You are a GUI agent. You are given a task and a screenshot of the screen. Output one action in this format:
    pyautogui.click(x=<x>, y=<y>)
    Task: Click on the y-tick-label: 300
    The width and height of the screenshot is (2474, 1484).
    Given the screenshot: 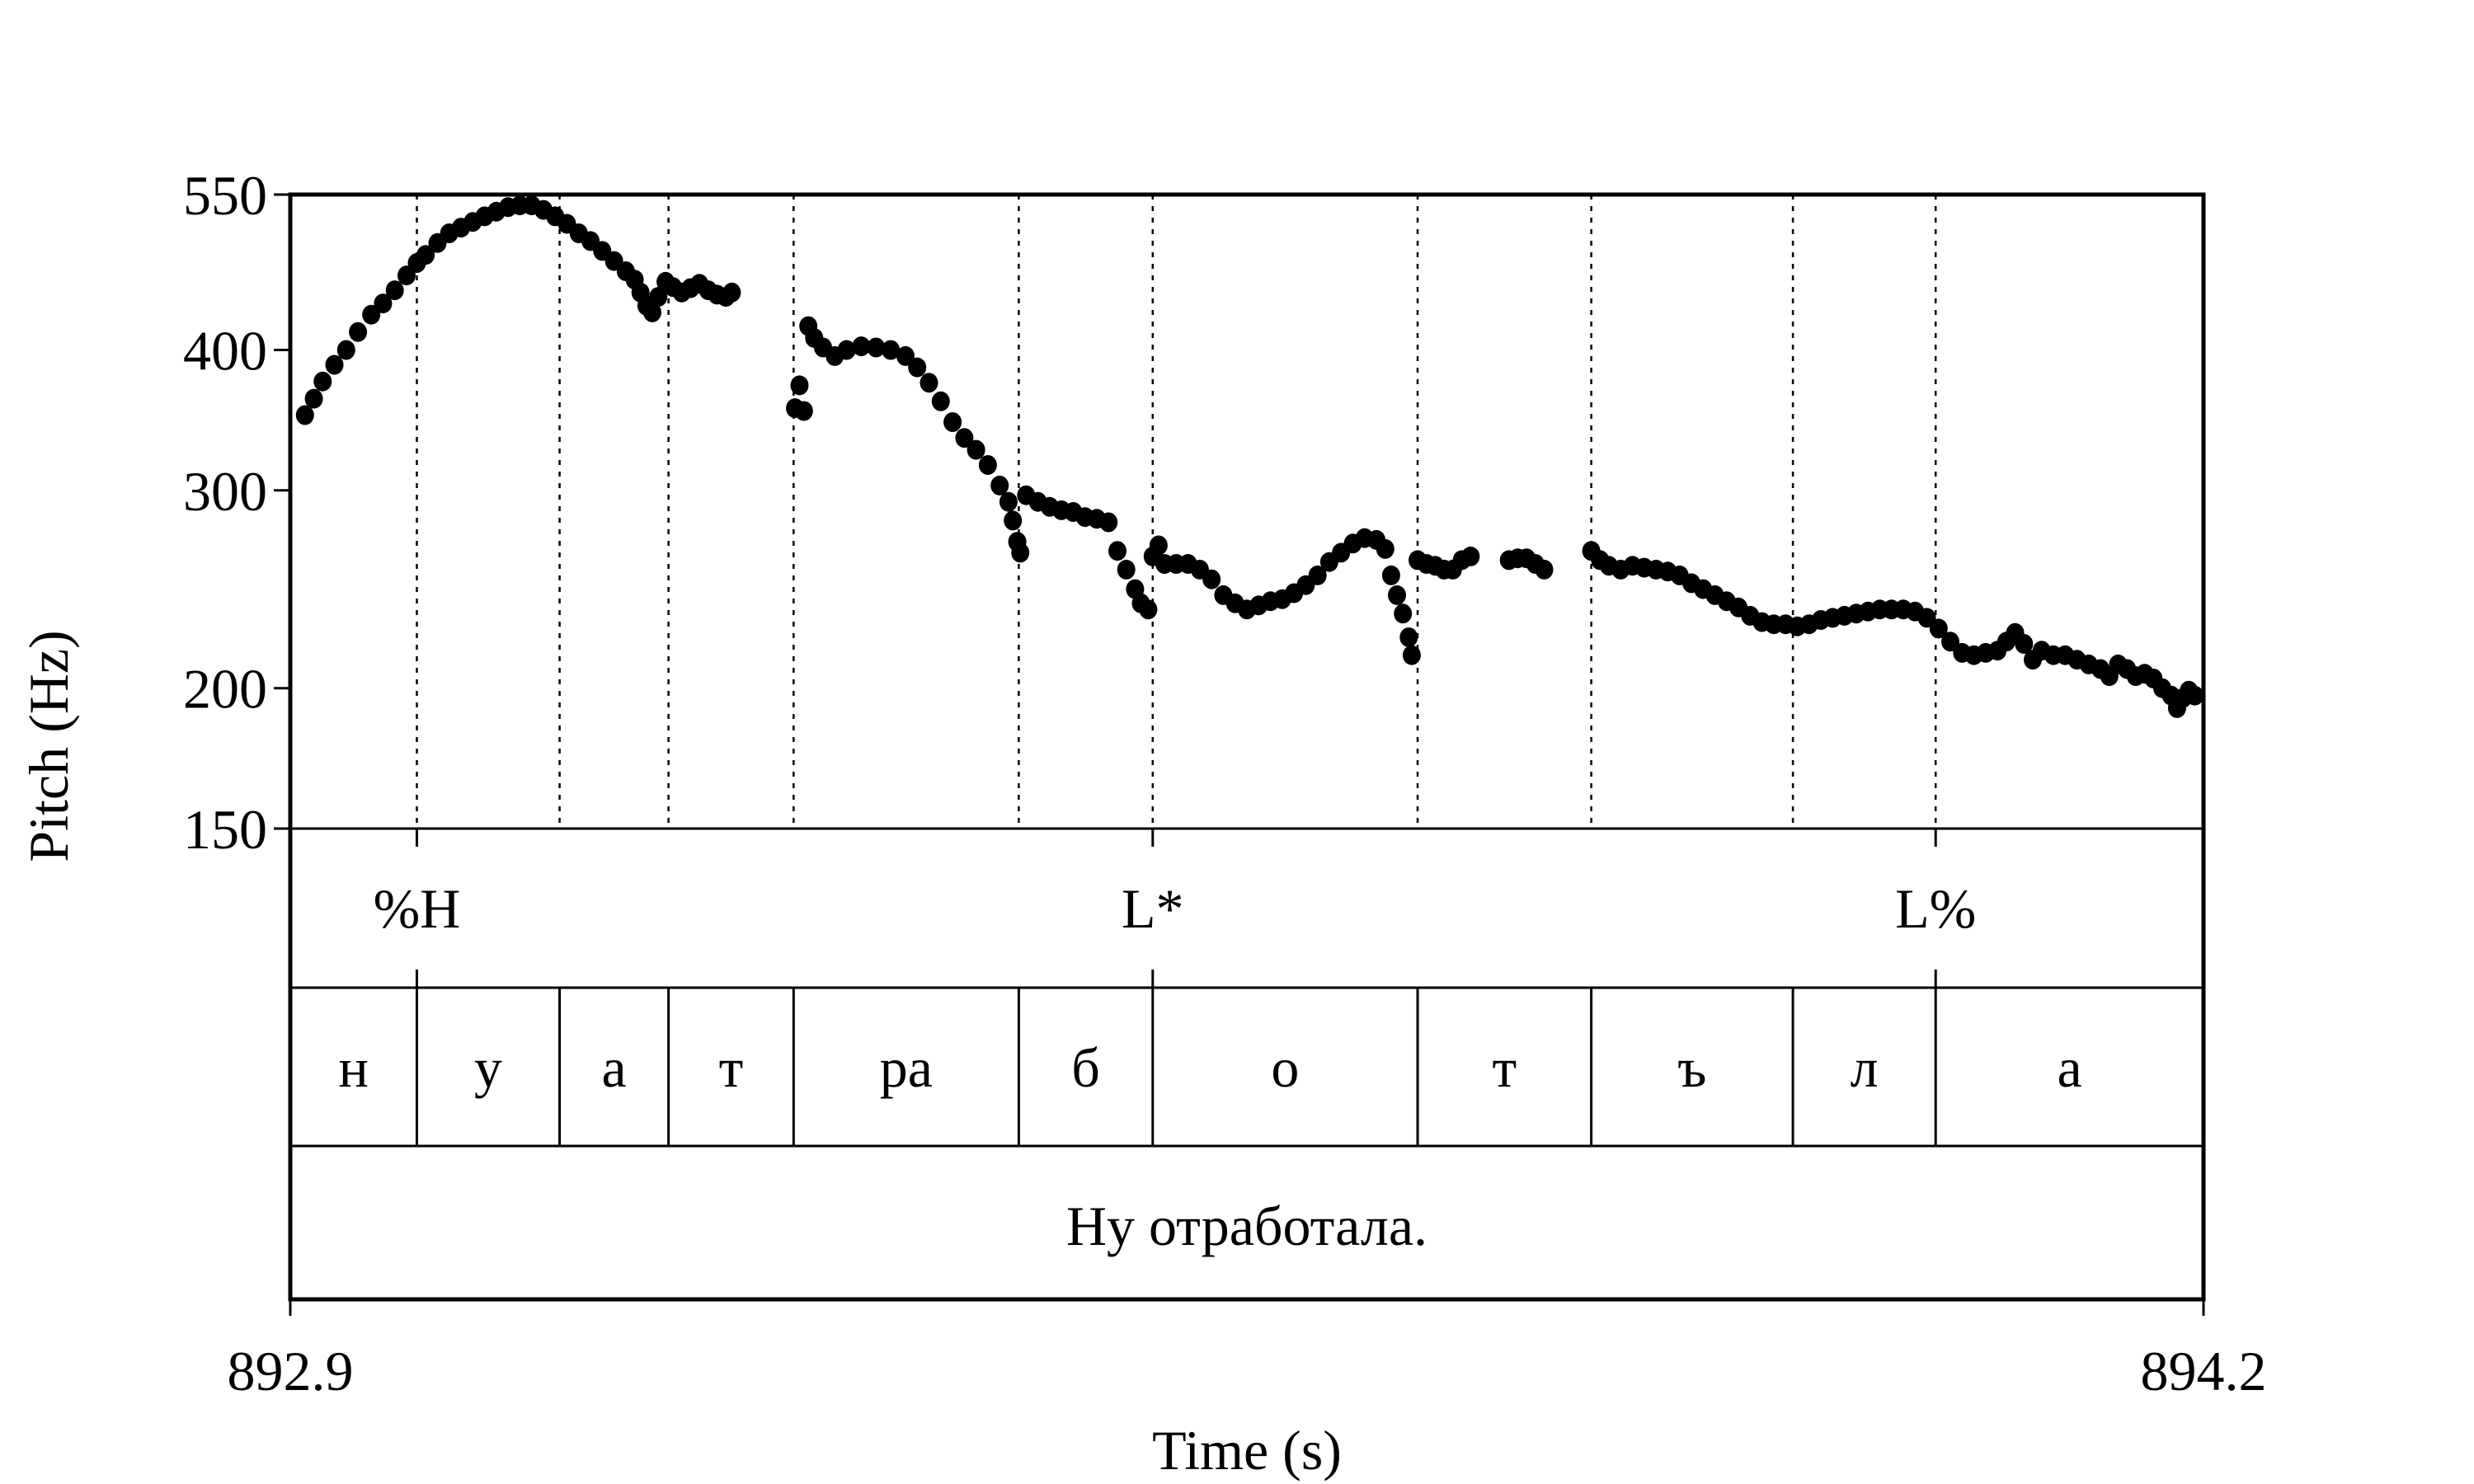 What is the action you would take?
    pyautogui.click(x=225, y=491)
    